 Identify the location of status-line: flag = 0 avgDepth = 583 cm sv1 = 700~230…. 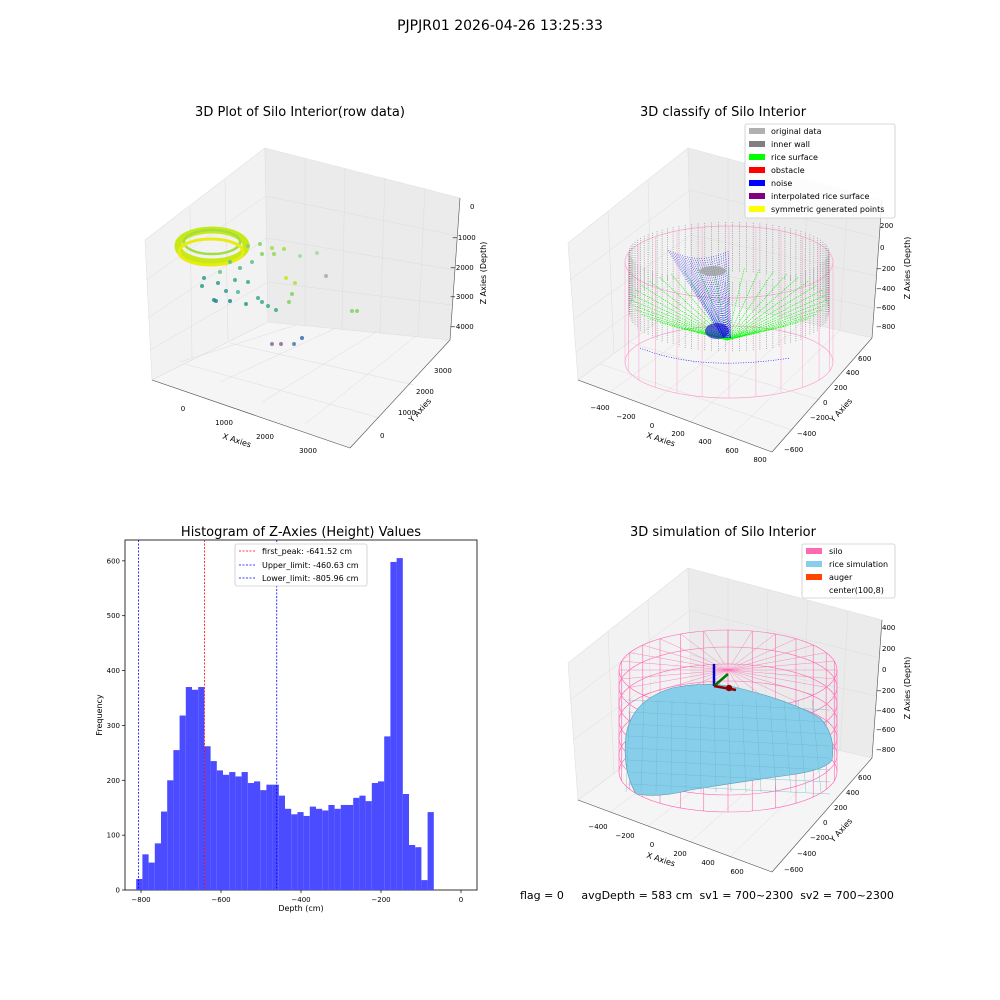
(707, 895).